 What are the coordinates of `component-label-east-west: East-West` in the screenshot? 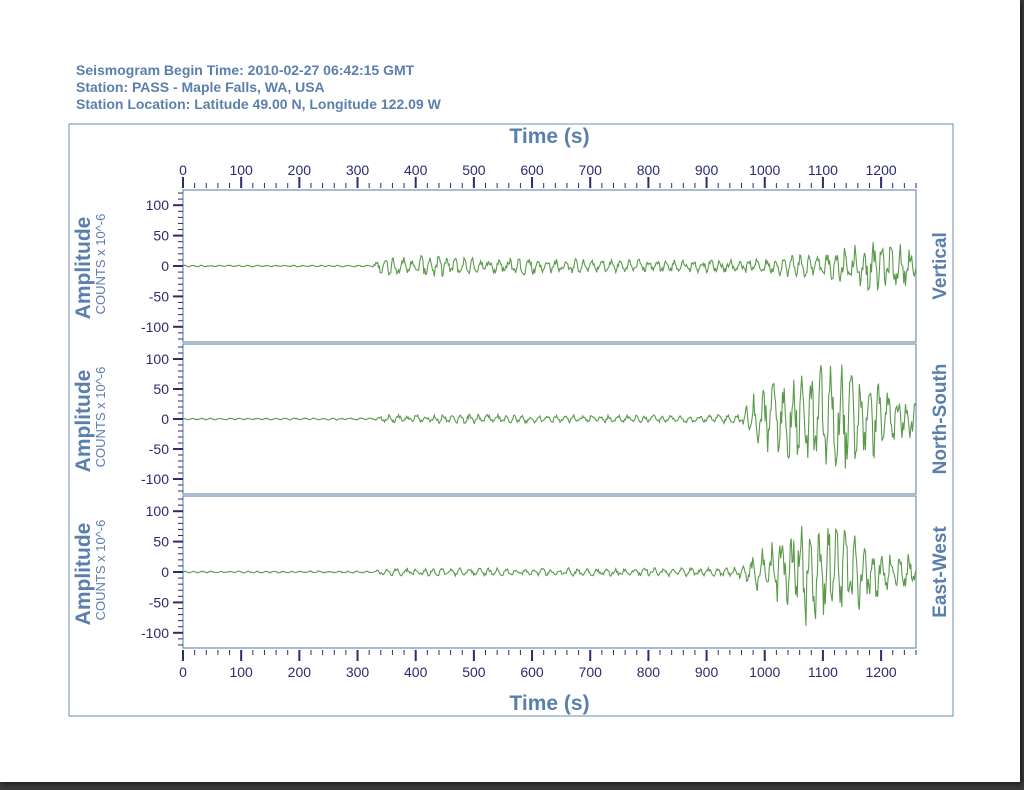 It's located at (940, 572).